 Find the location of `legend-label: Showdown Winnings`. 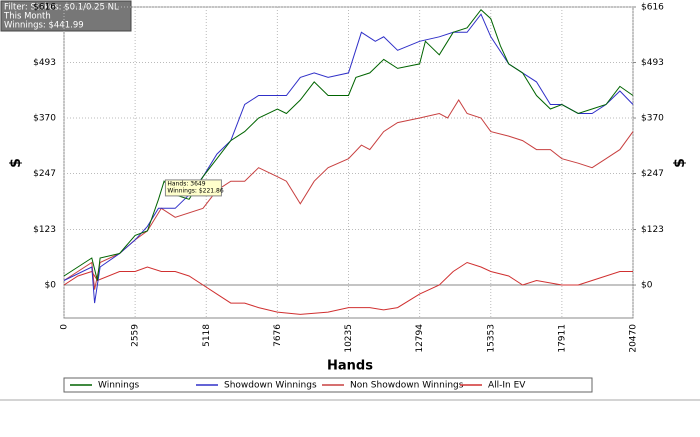

legend-label: Showdown Winnings is located at coordinates (270, 386).